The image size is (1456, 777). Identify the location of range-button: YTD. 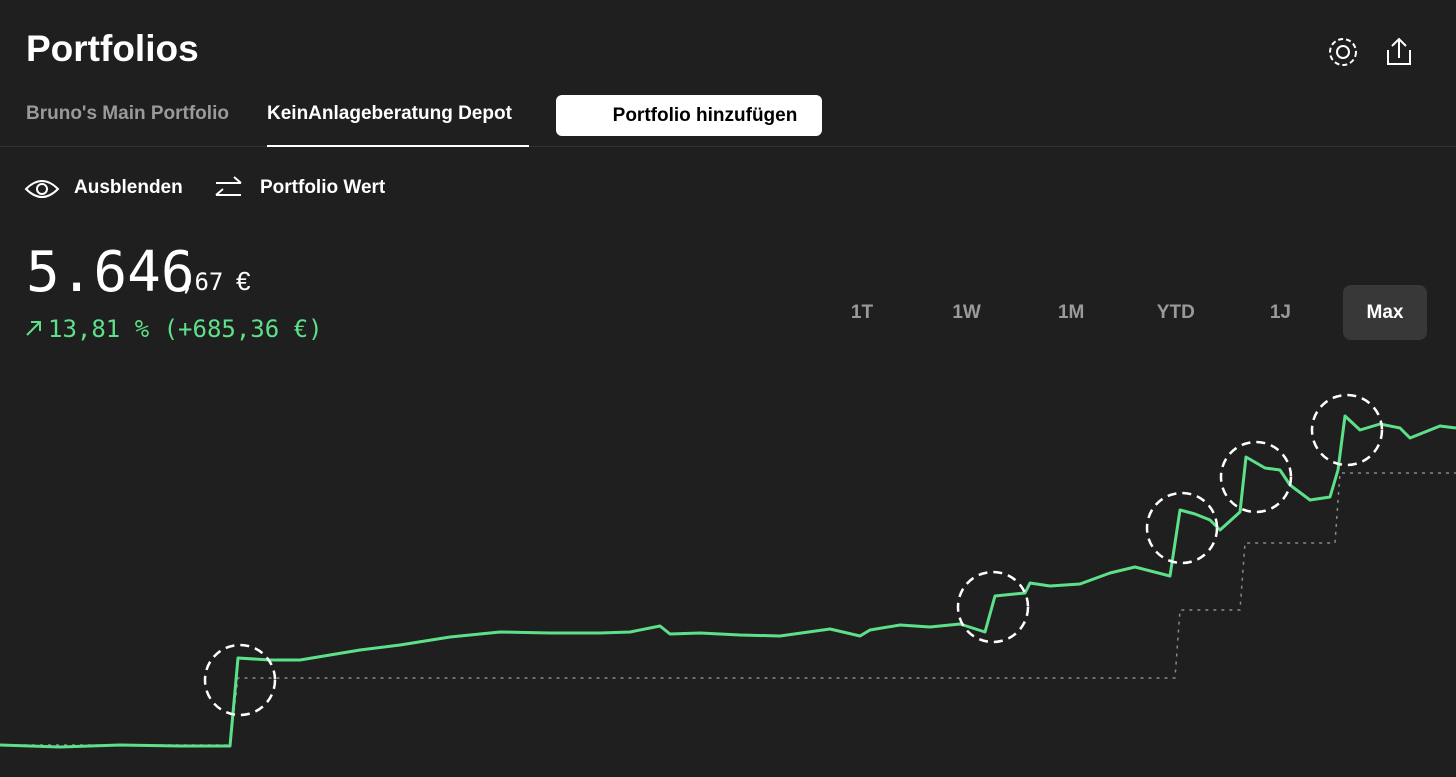
(1175, 312).